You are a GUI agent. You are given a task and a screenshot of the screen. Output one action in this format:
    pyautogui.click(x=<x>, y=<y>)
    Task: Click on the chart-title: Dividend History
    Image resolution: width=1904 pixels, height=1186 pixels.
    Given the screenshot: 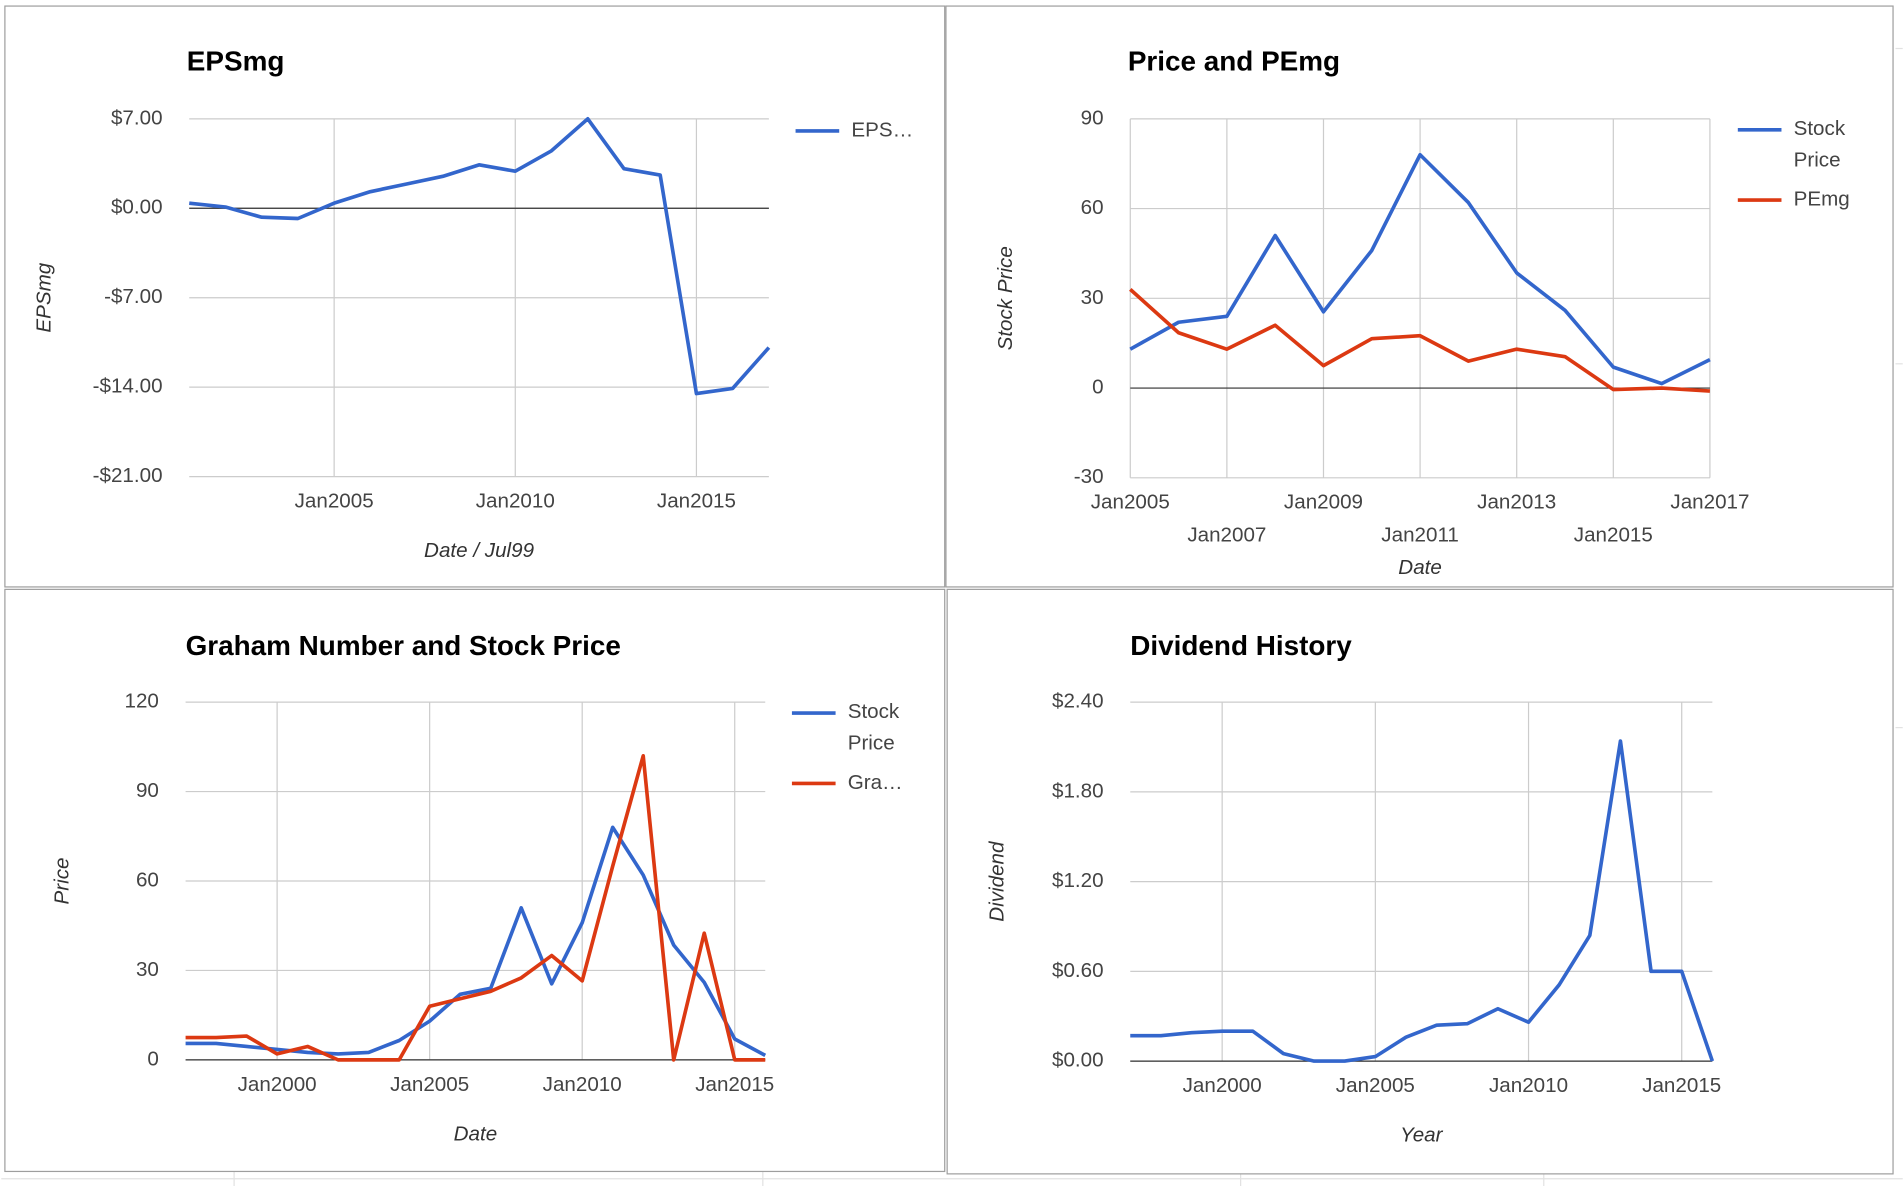 What is the action you would take?
    pyautogui.click(x=1241, y=645)
    